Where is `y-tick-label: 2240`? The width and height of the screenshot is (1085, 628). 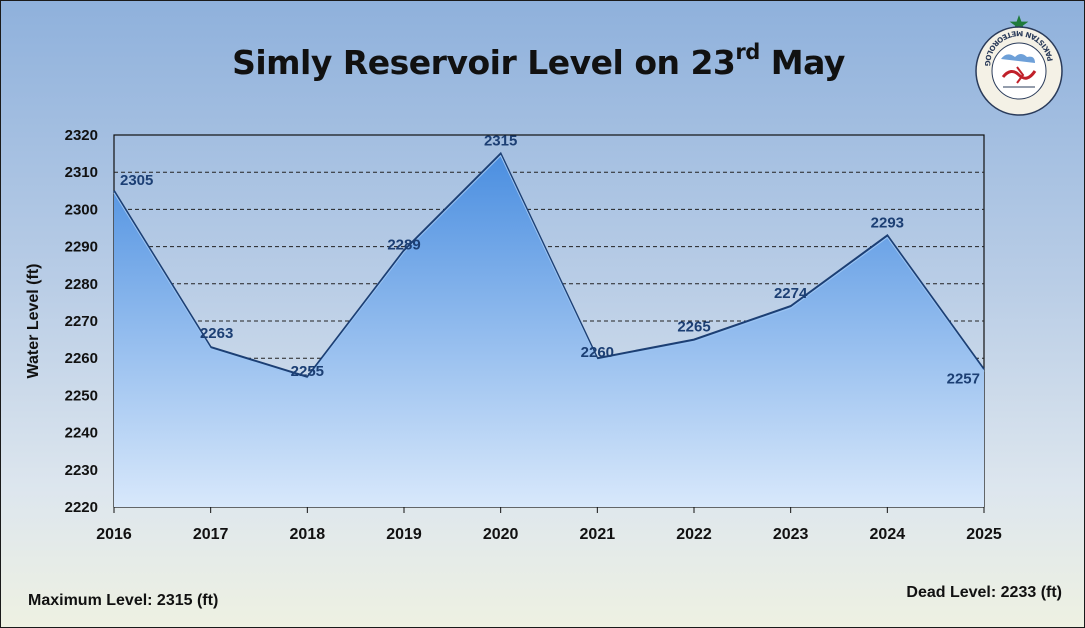
y-tick-label: 2240 is located at coordinates (81, 433).